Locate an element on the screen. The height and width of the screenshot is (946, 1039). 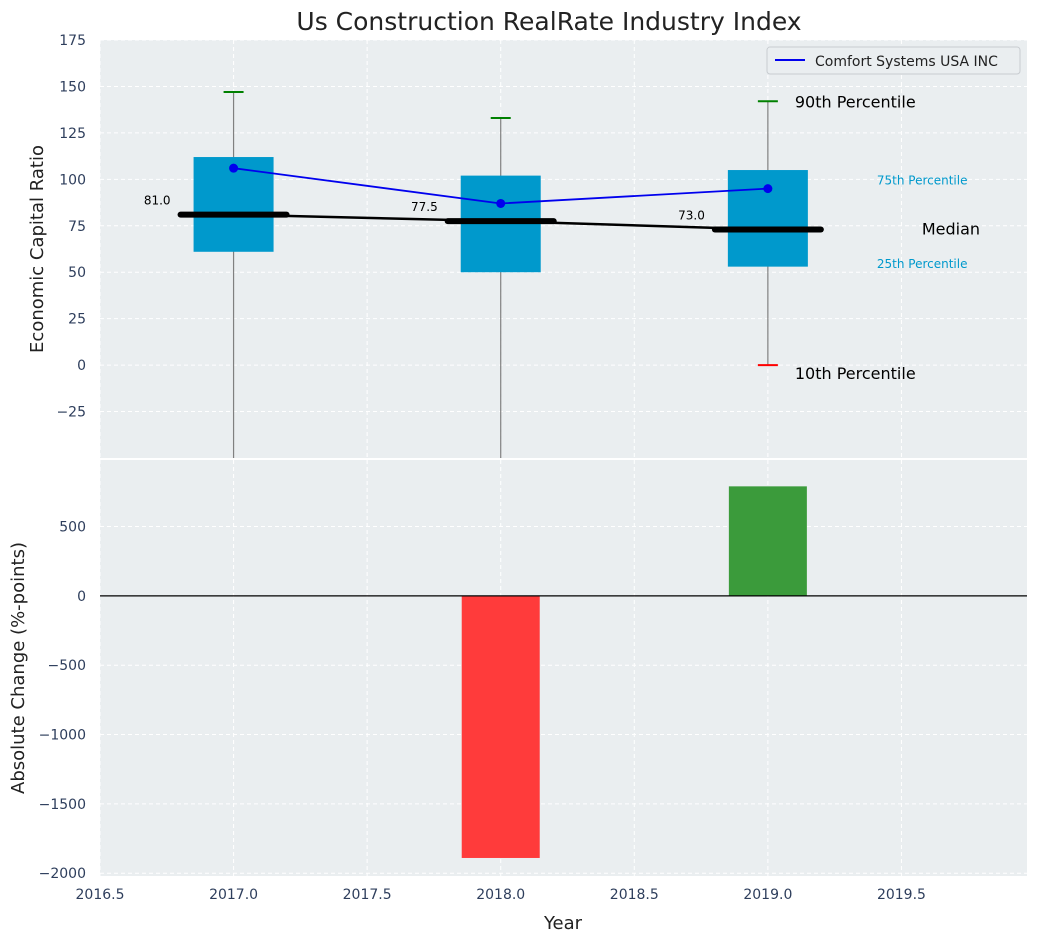
iqr-box is located at coordinates (233, 204).